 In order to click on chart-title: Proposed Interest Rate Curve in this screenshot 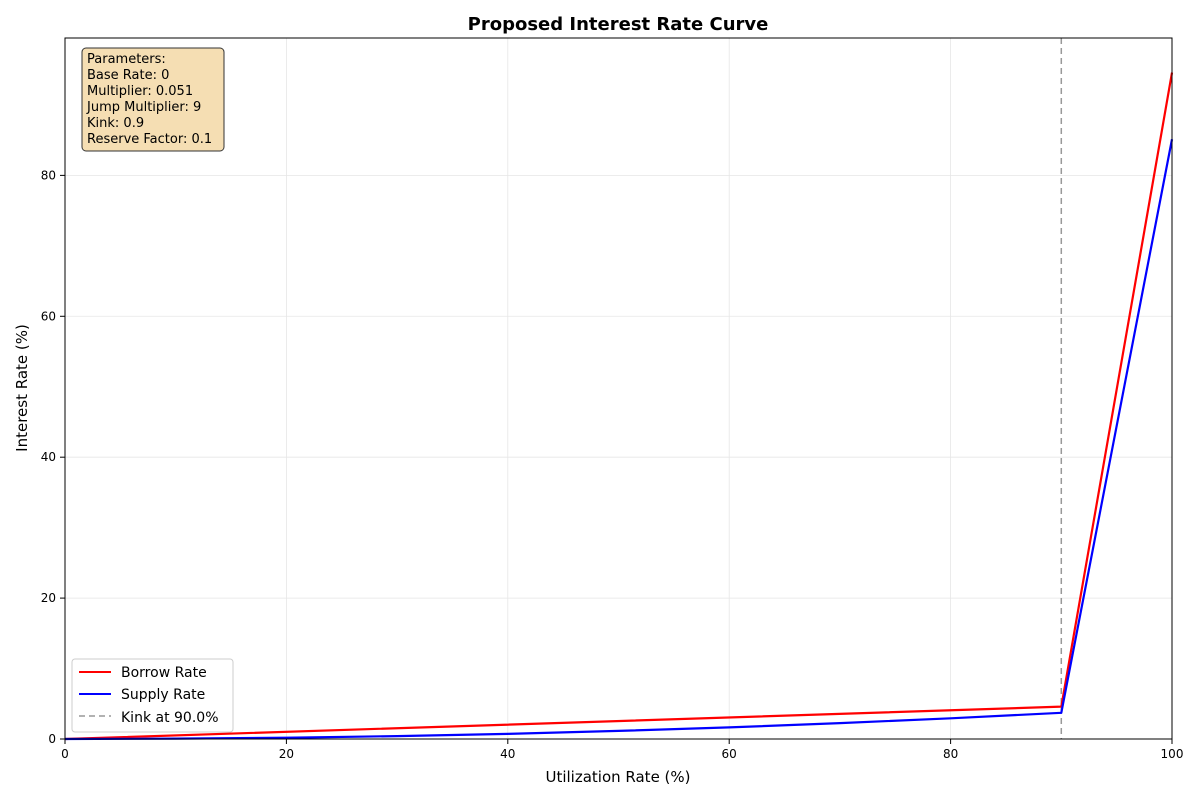, I will do `click(618, 24)`.